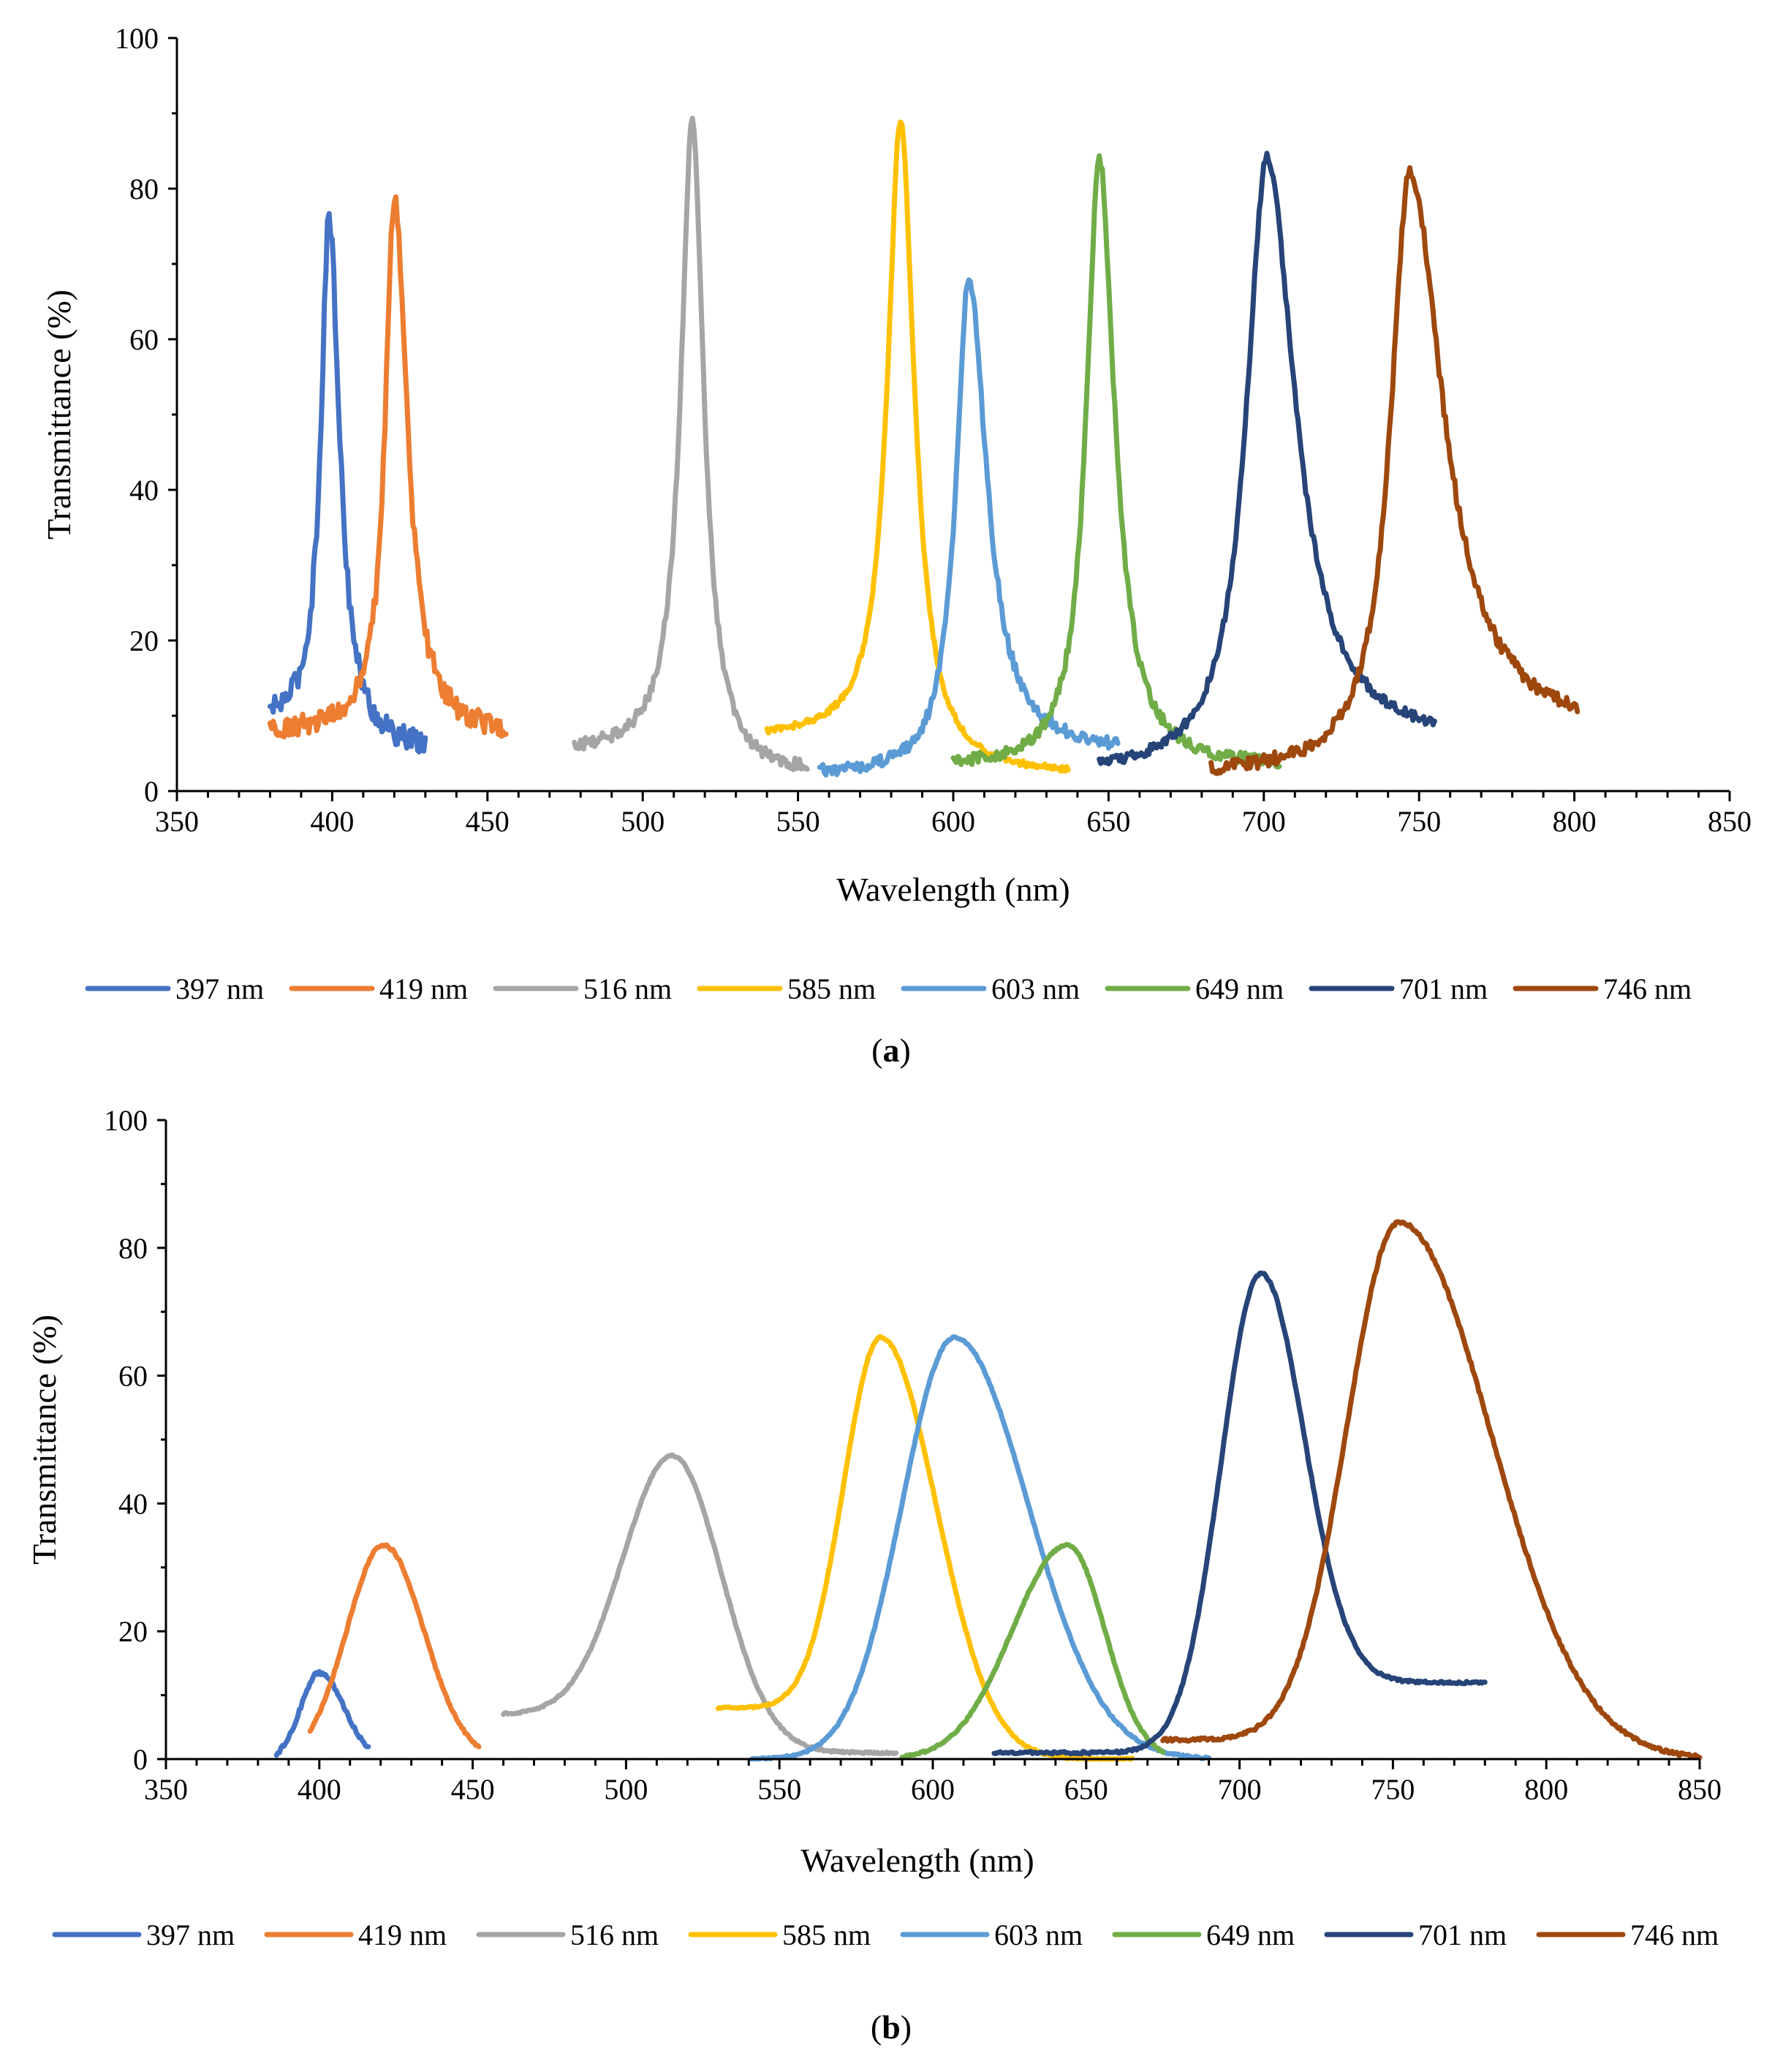  I want to click on panel-b-x-ticks: 350 400 450 500 550 600 650 700 750 800 850, so click(933, 1782).